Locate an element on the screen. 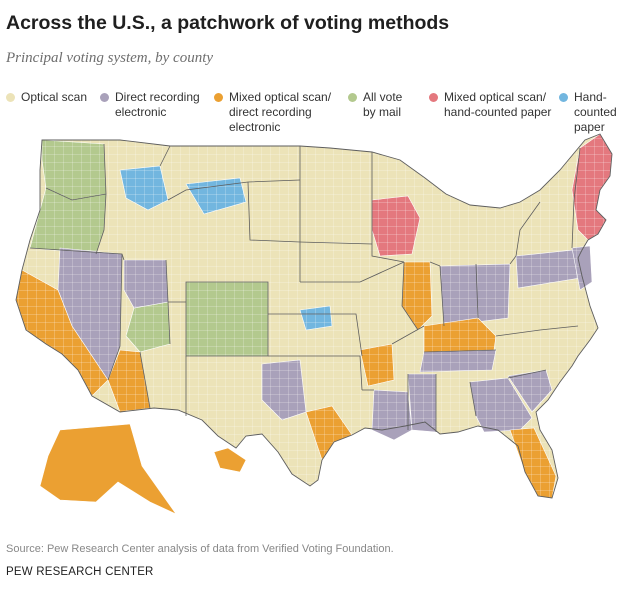 This screenshot has height=600, width=640. legend-label-optical-scan: Optical scan is located at coordinates (54, 97).